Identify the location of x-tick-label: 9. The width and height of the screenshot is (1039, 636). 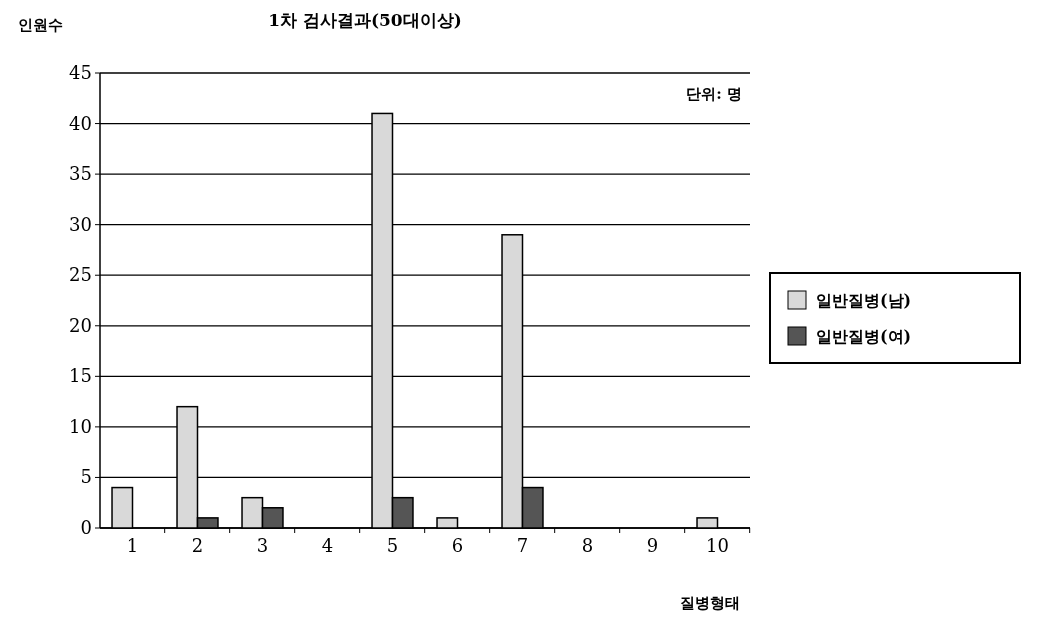
(652, 545).